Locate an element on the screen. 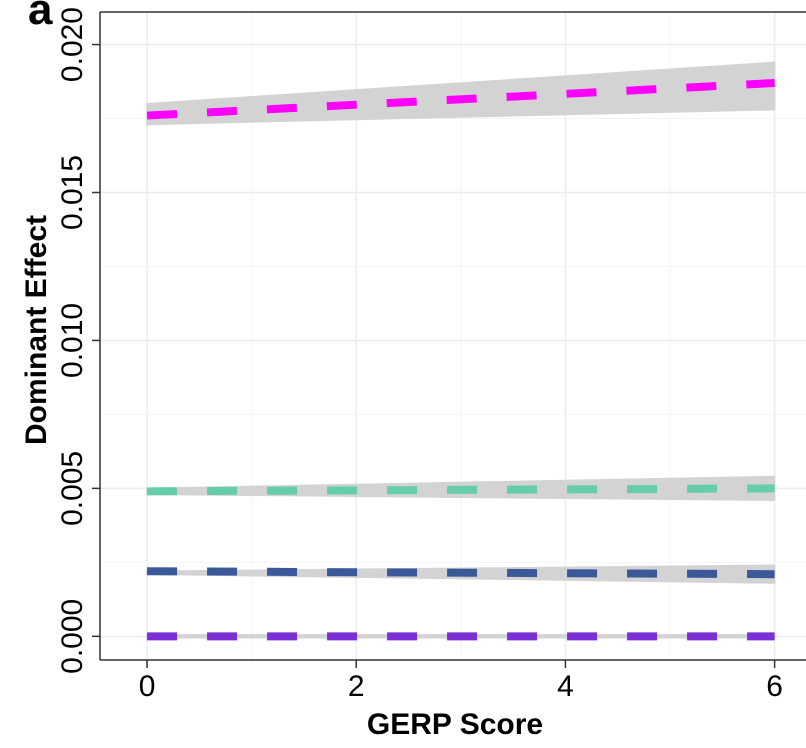 The image size is (806, 748). x-tick-label: 2 is located at coordinates (356, 686).